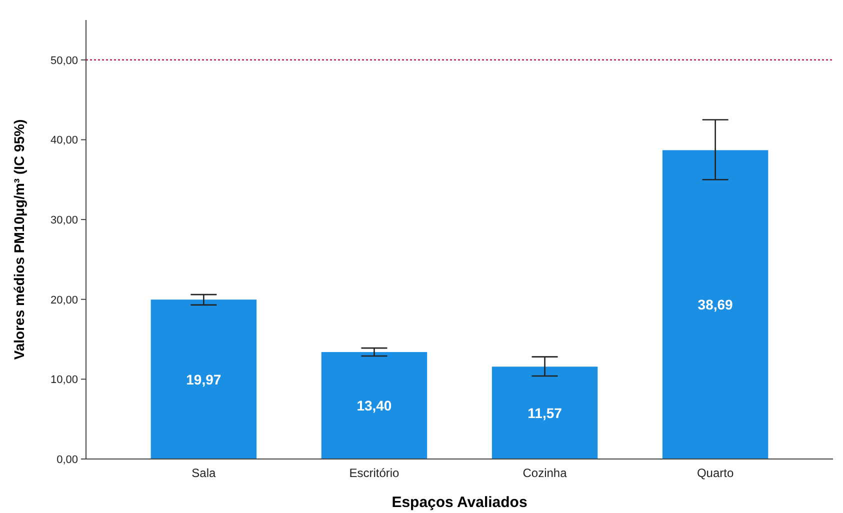 The height and width of the screenshot is (513, 843). Describe the element at coordinates (64, 300) in the screenshot. I see `y-tick-label: 20,00` at that location.